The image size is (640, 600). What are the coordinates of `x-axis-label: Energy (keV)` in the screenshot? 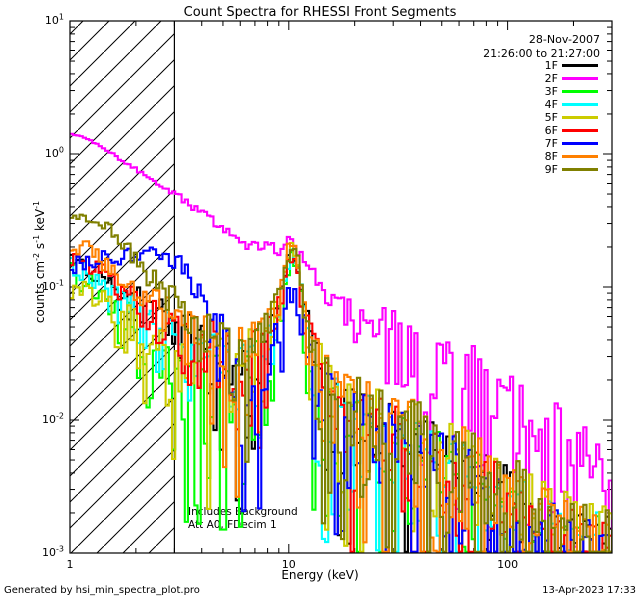 It's located at (320, 575).